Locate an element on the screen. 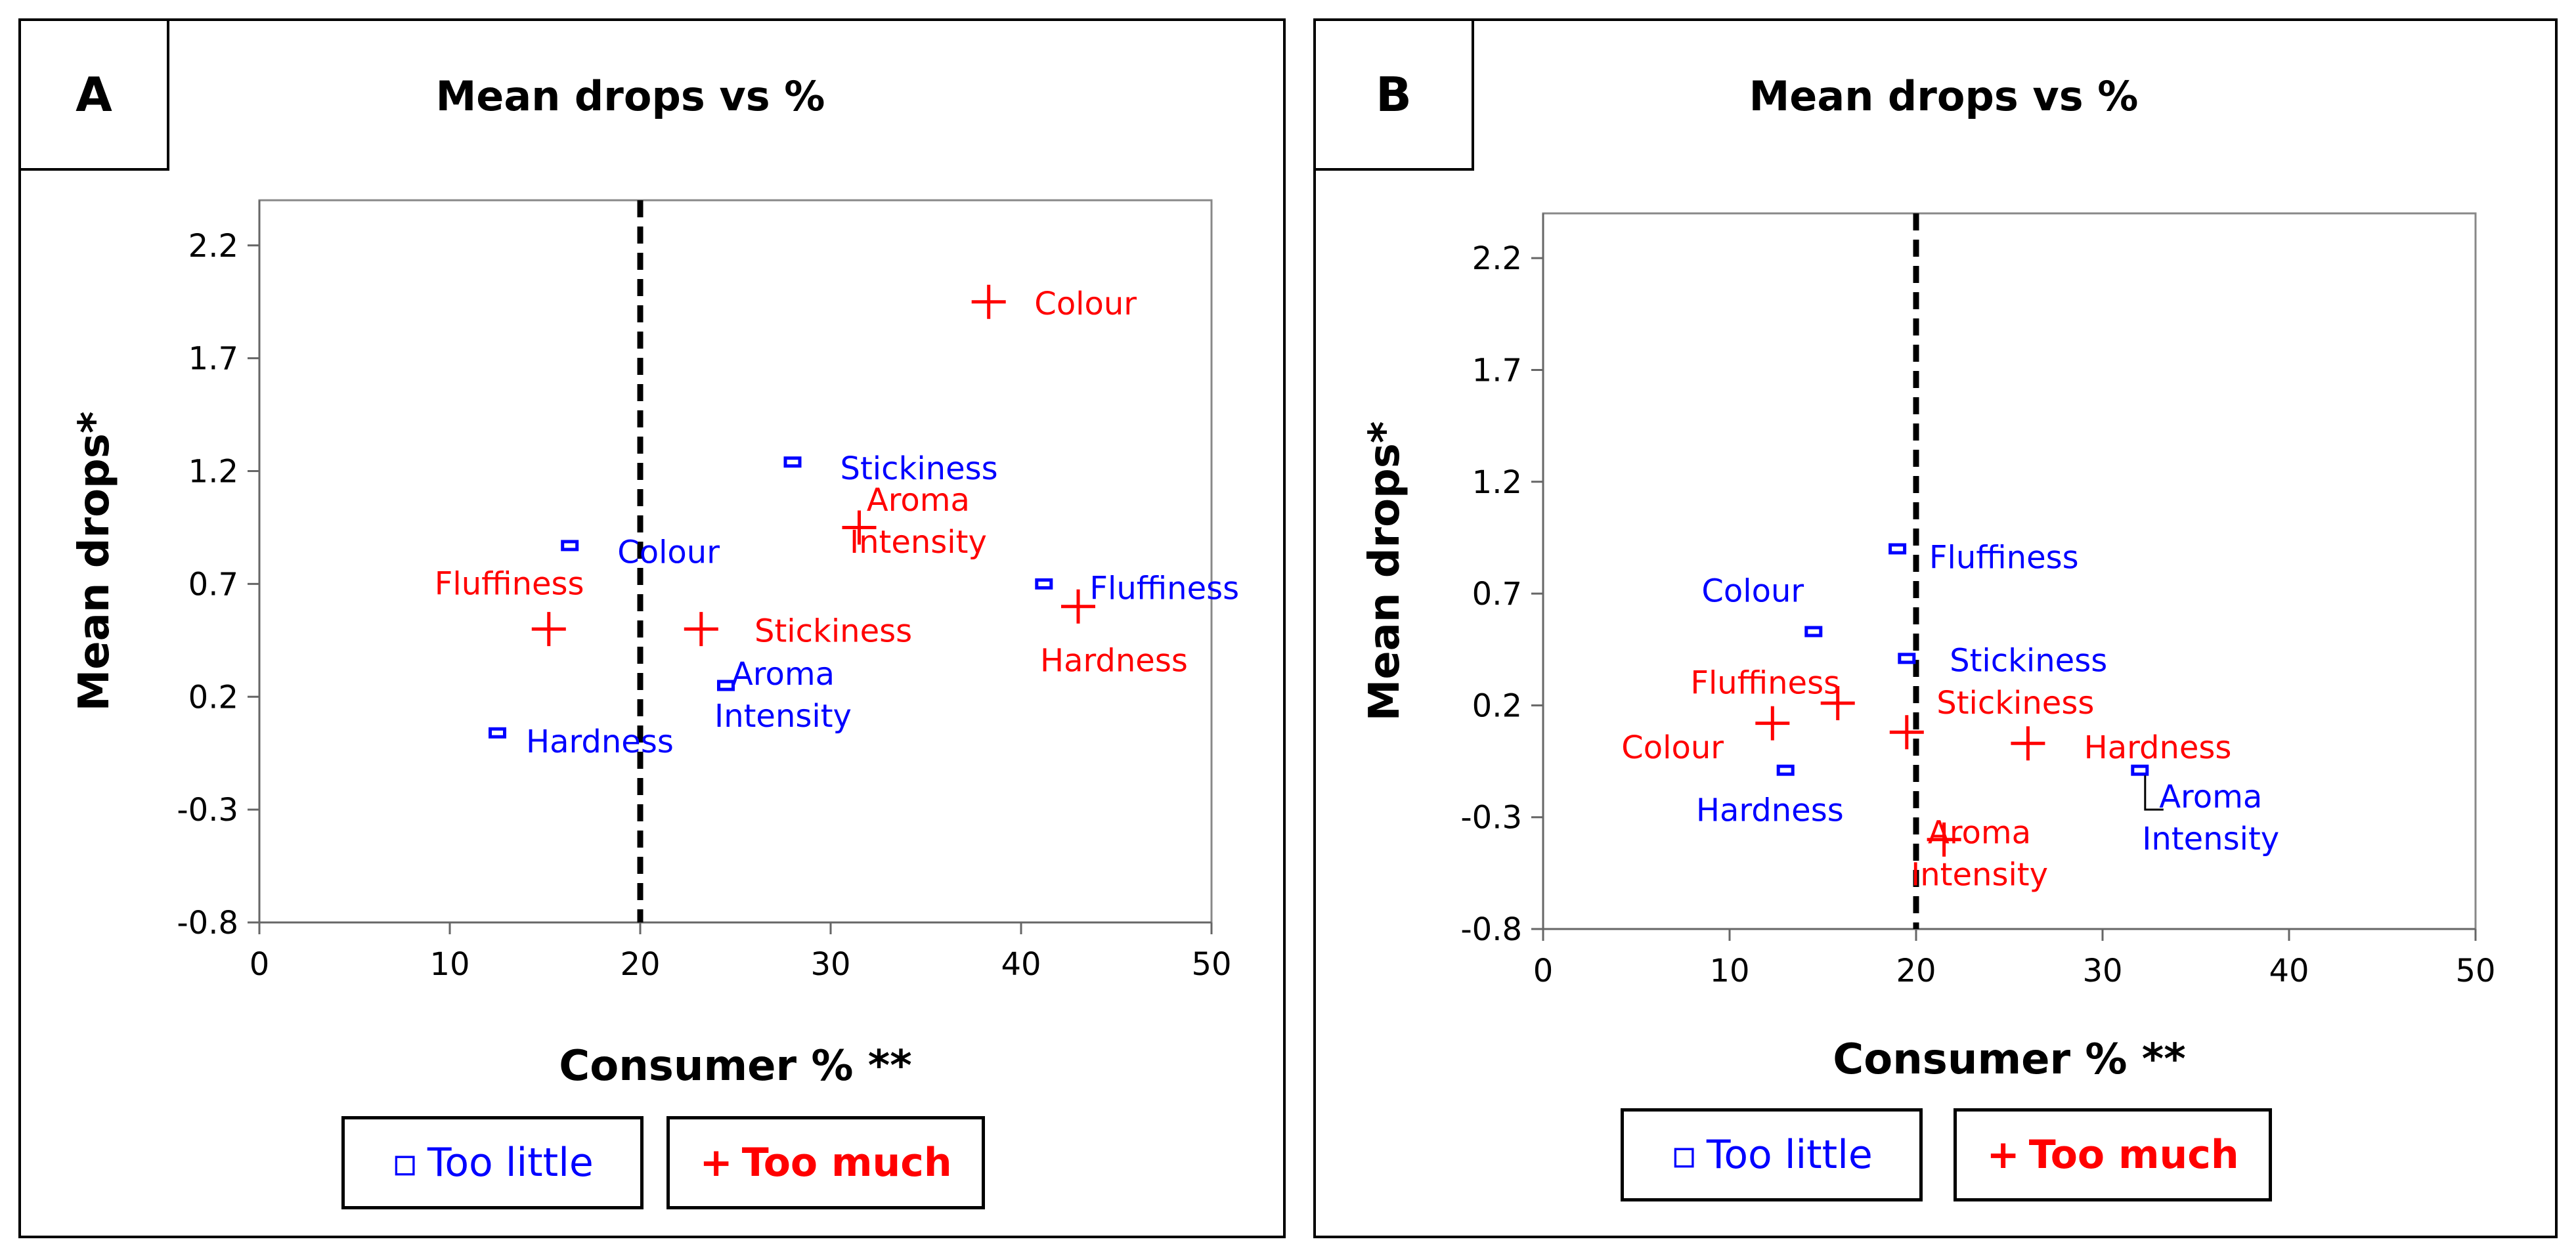  legend-a-too-much: + Too much is located at coordinates (825, 1162).